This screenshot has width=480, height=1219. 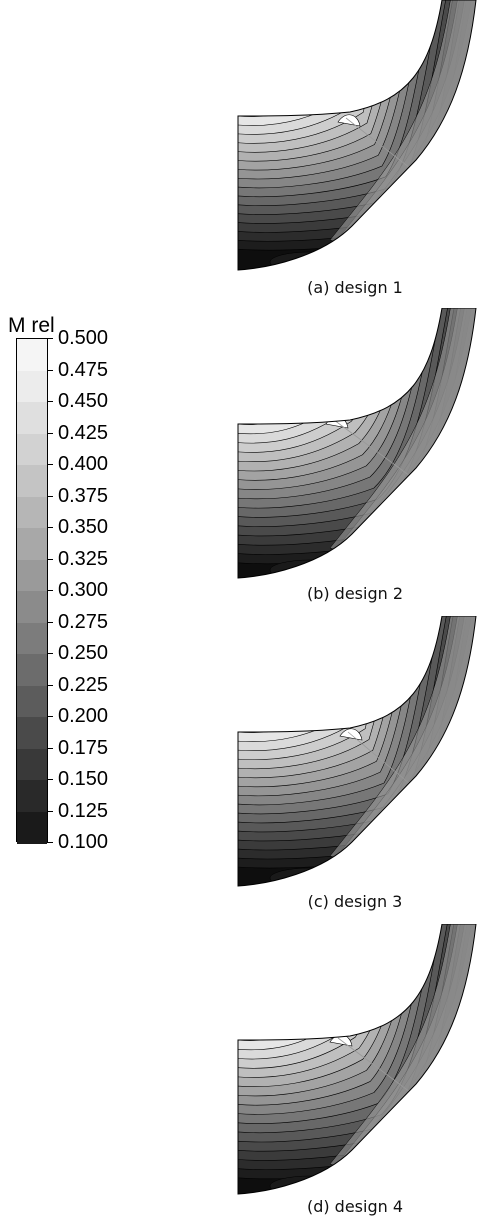 I want to click on panel-design-1: (a) design 1, so click(x=355, y=150).